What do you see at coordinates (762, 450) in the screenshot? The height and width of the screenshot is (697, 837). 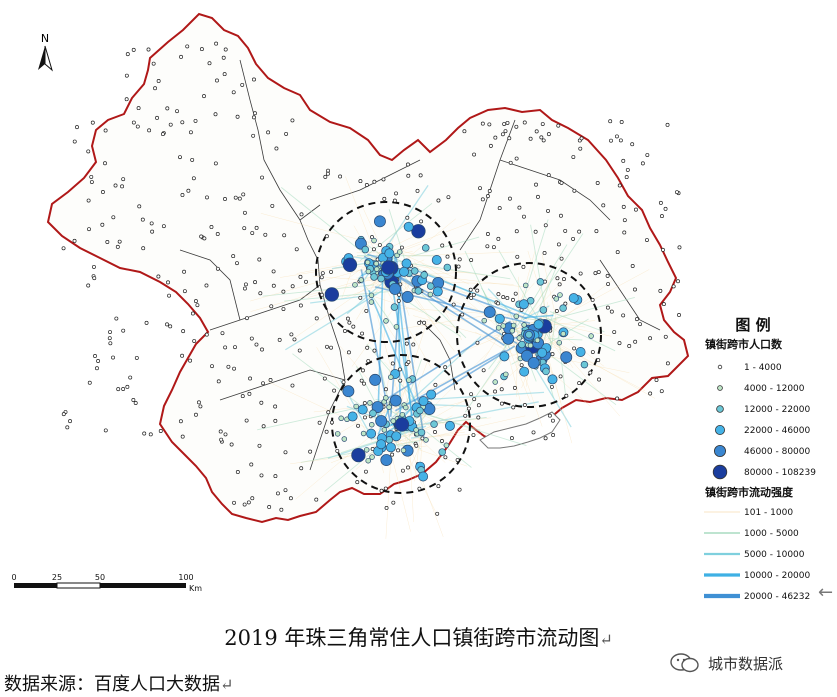 I see `legend-population-item: 46000 - 80000` at bounding box center [762, 450].